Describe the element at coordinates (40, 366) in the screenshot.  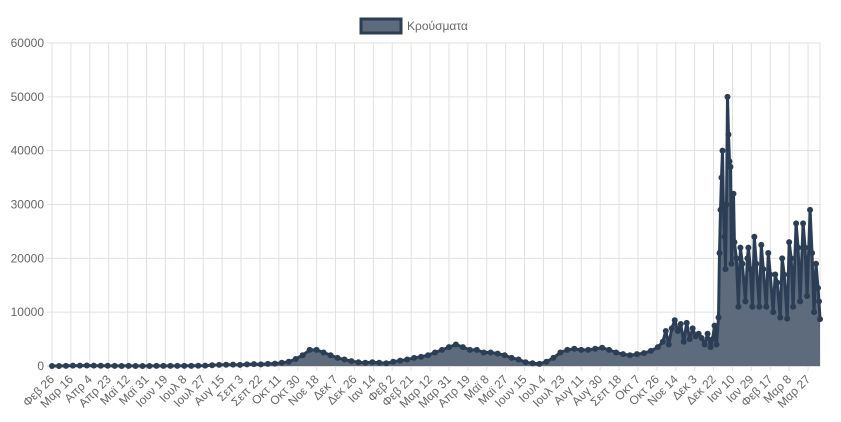
I see `y-tick-label: 0` at that location.